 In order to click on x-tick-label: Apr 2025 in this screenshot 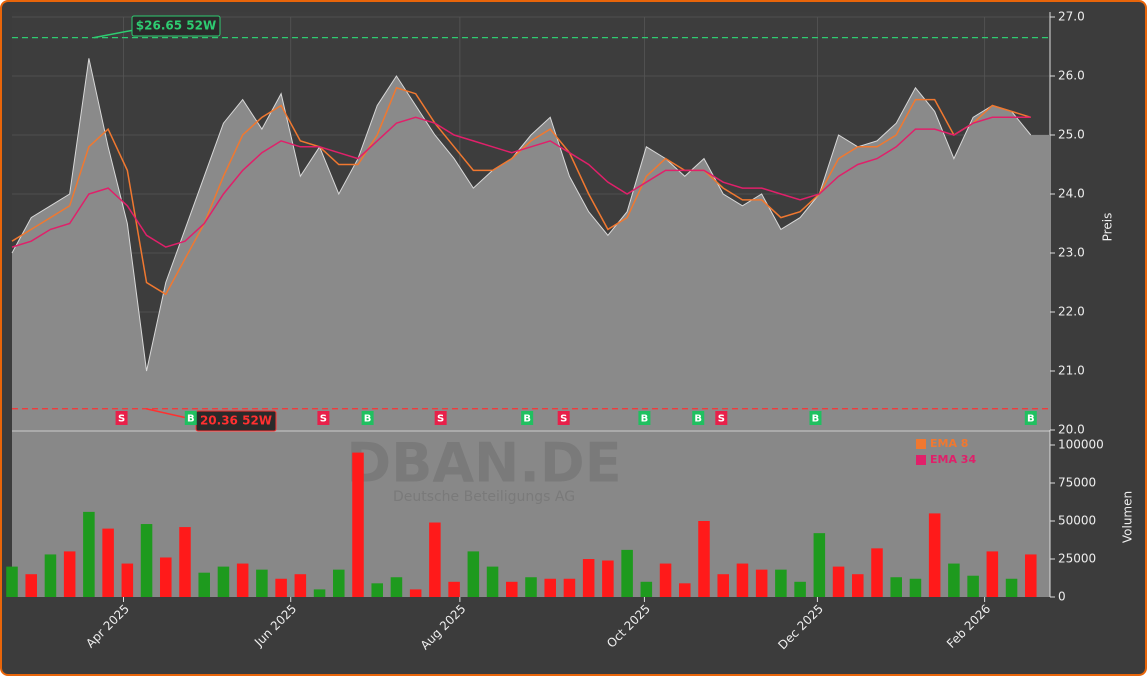, I will do `click(107, 626)`.